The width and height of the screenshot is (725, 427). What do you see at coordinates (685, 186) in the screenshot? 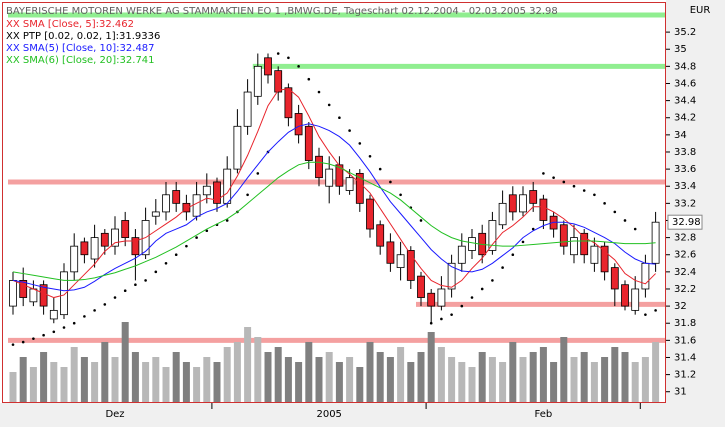
I see `y-tick-label: 33.4` at bounding box center [685, 186].